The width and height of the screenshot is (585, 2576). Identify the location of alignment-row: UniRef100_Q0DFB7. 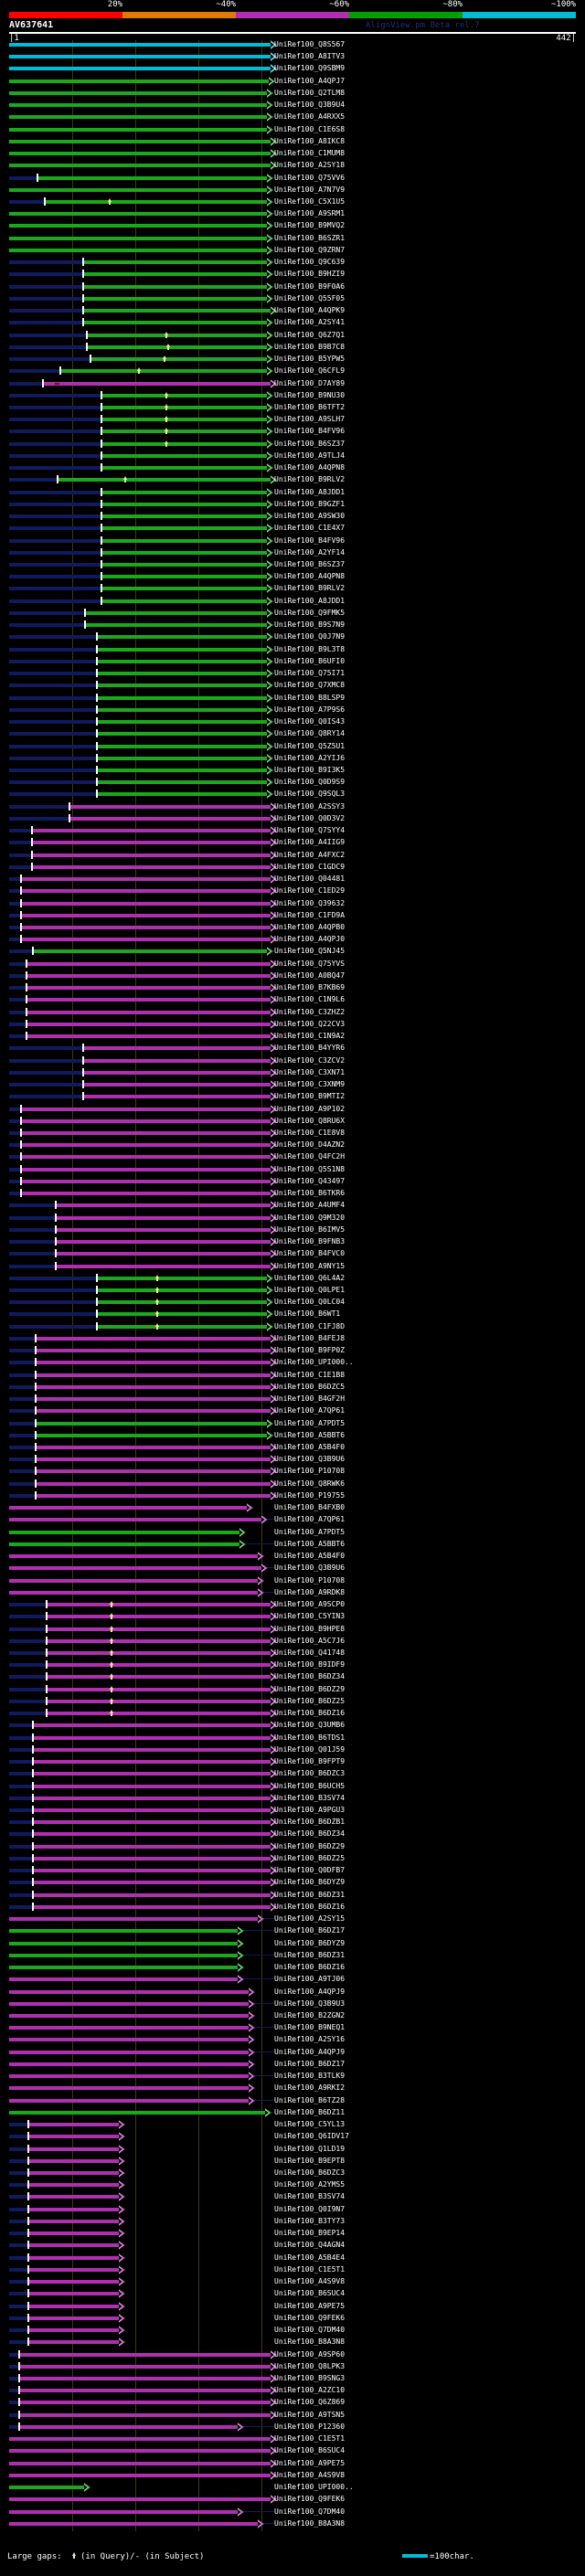
(293, 1871).